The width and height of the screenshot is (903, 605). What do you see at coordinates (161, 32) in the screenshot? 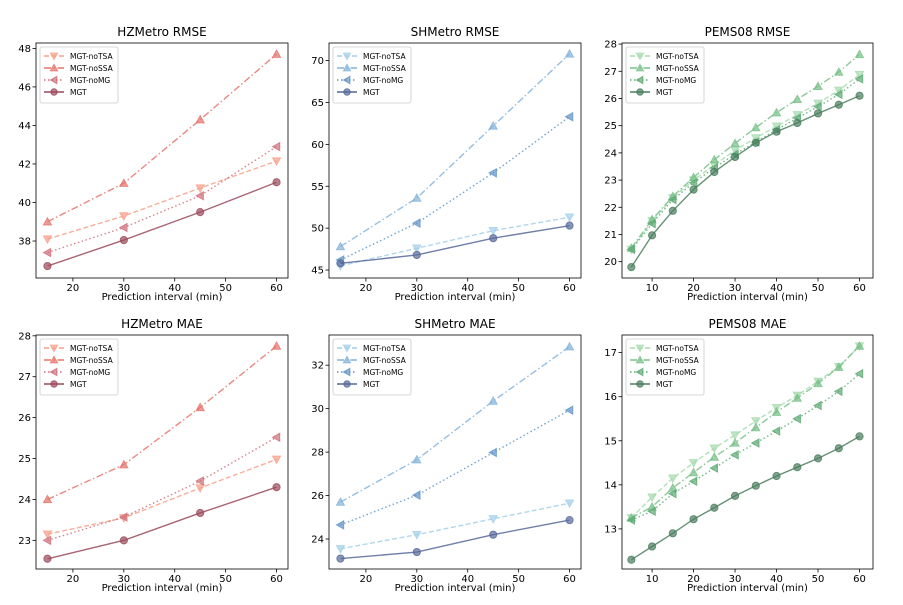
I see `chart-title: HZMetro RMSE` at bounding box center [161, 32].